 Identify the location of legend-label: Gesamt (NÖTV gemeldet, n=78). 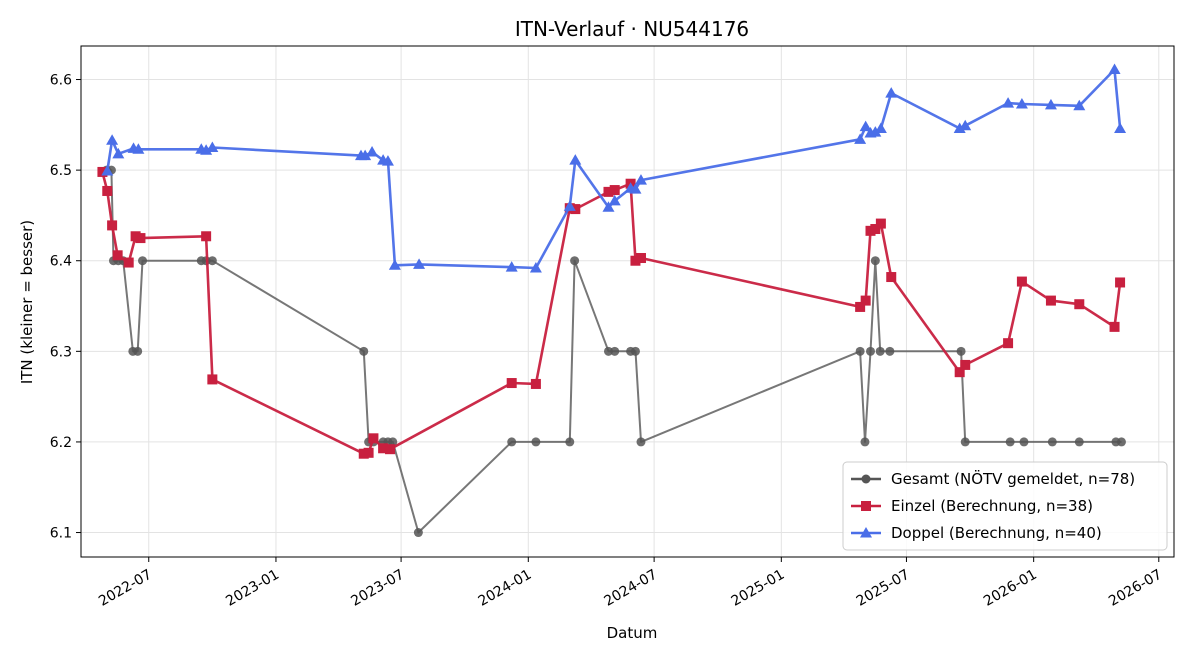
(1013, 478).